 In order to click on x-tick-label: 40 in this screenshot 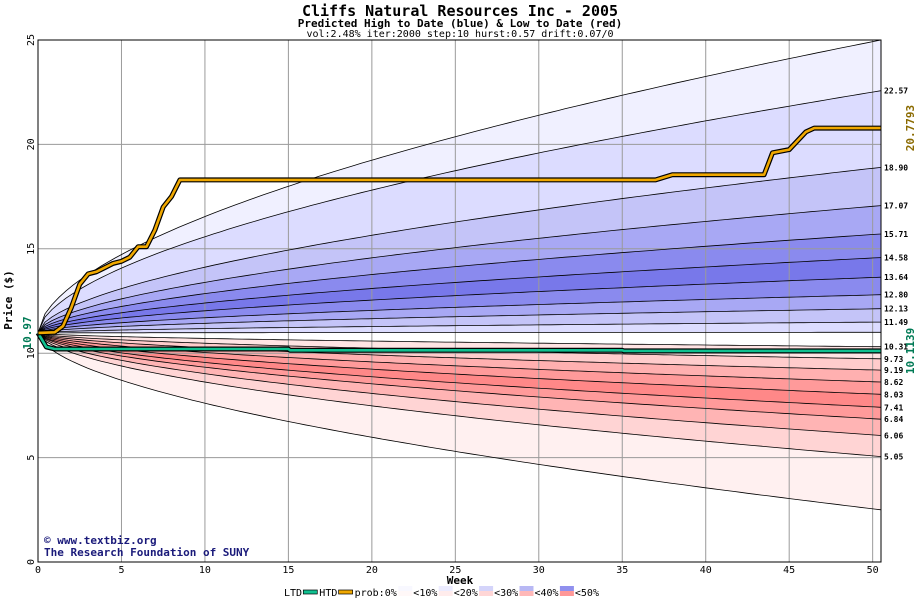, I will do `click(706, 570)`.